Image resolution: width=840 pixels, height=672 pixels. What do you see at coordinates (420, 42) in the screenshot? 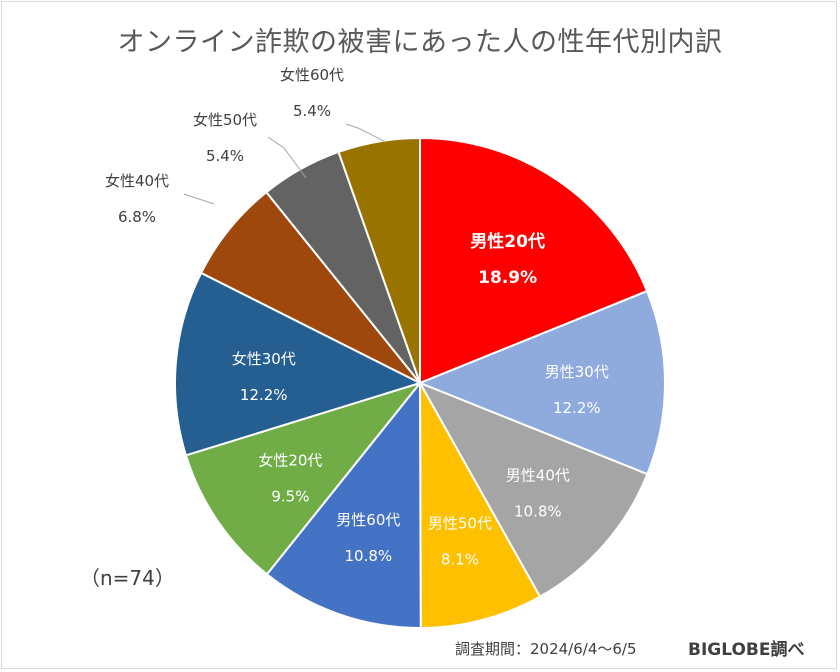
I see `chart-title: オンライン詐欺の被害にあった人の性年代別内訳` at bounding box center [420, 42].